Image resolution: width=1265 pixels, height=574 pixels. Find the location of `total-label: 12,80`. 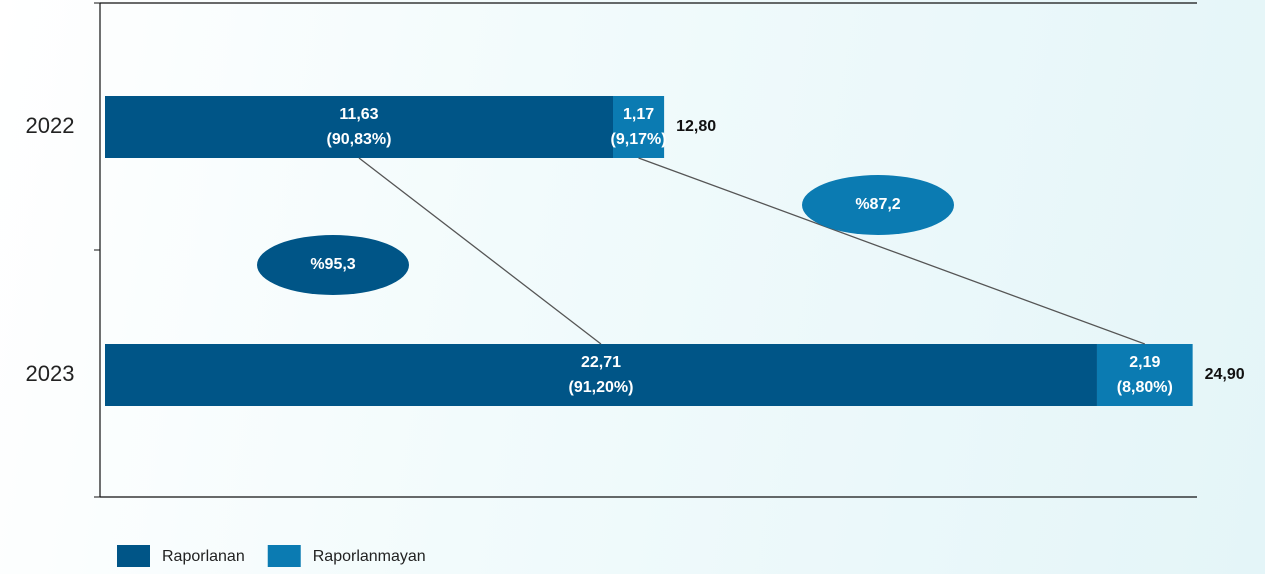

total-label: 12,80 is located at coordinates (696, 126).